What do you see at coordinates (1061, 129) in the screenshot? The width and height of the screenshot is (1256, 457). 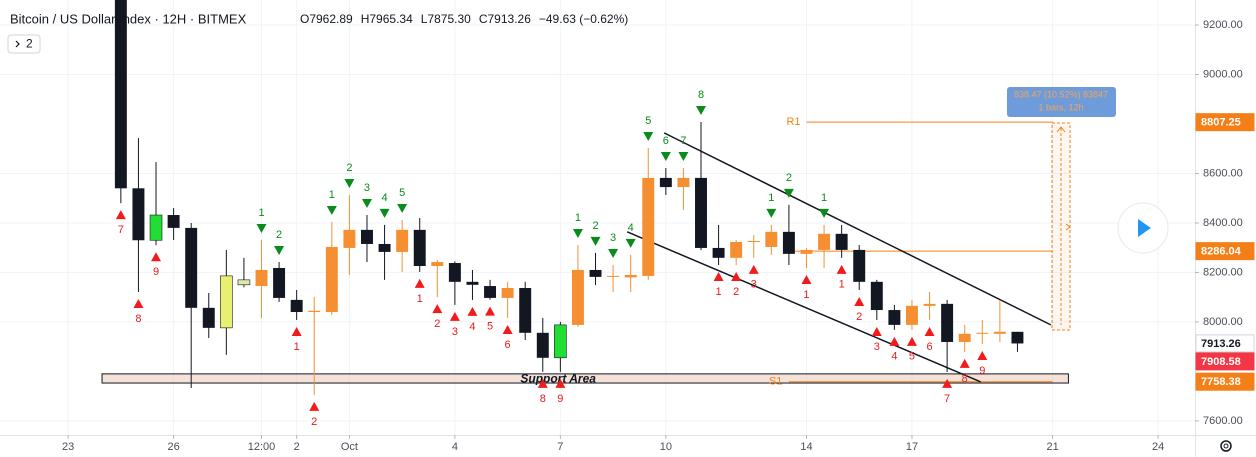 I see `arrow-head` at bounding box center [1061, 129].